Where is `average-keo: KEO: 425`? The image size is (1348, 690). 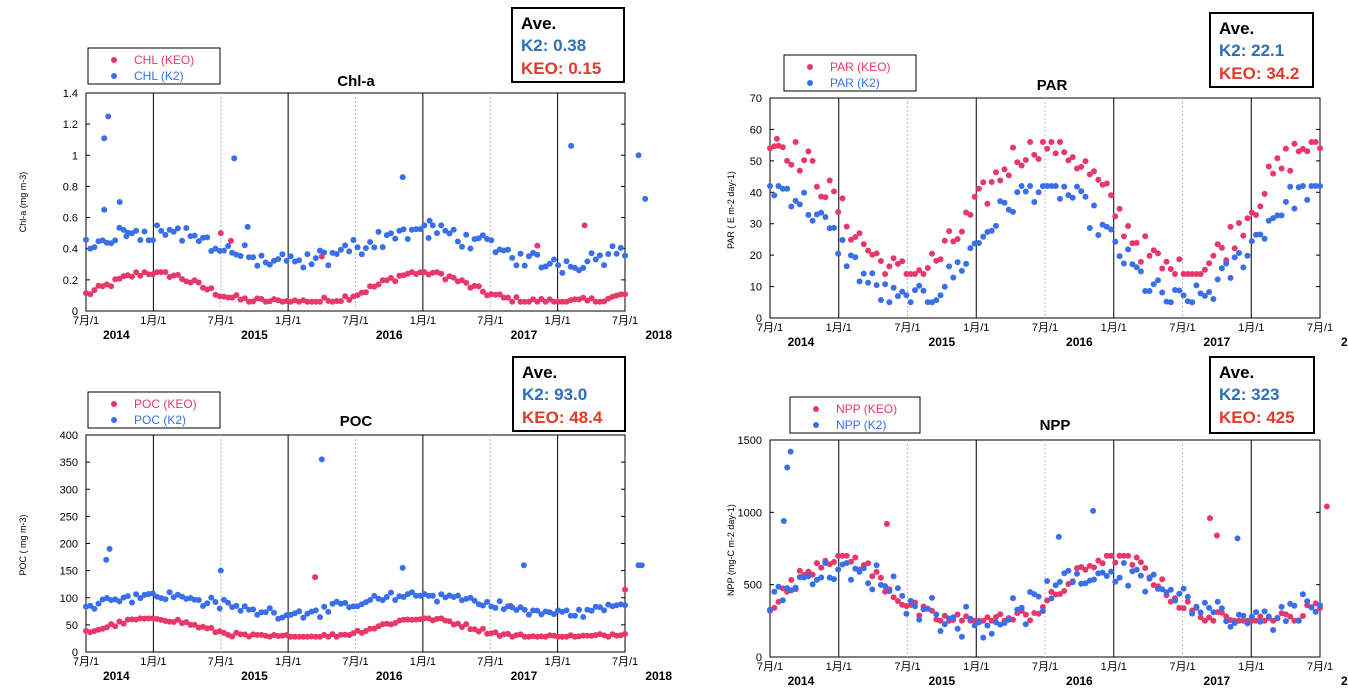 average-keo: KEO: 425 is located at coordinates (1257, 417).